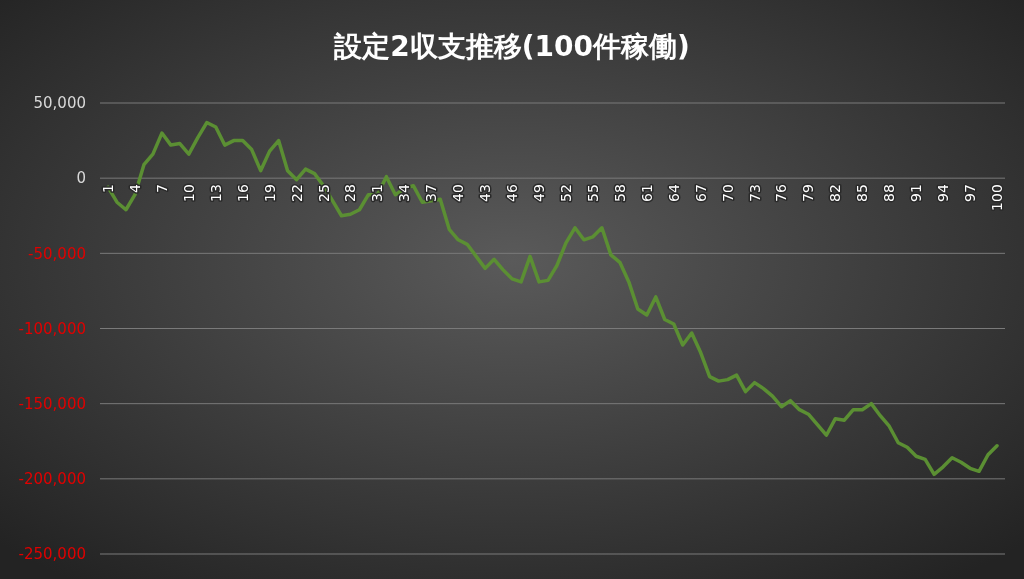  I want to click on x-tick-label: 49, so click(539, 193).